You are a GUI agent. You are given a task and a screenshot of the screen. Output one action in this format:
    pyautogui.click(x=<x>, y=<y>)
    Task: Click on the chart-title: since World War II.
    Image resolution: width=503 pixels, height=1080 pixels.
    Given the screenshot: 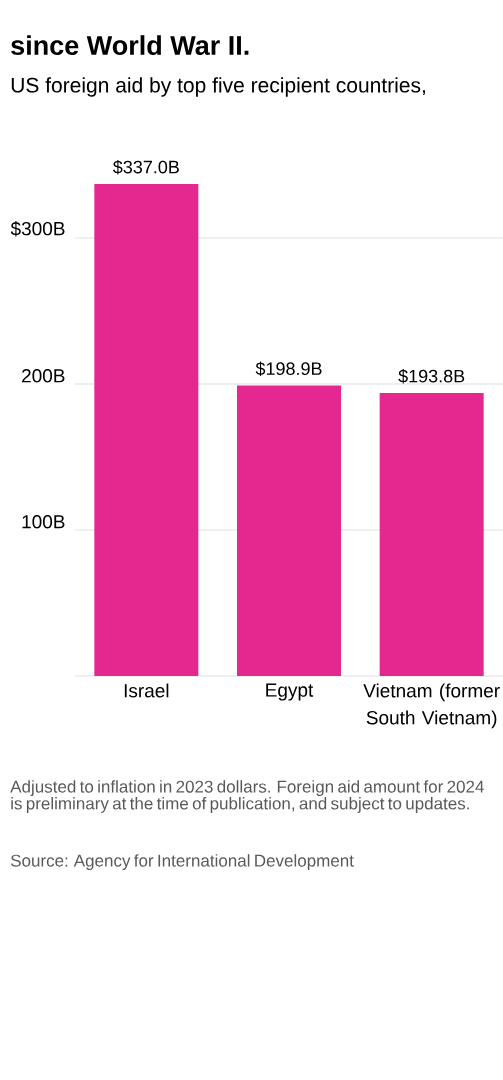 What is the action you would take?
    pyautogui.click(x=130, y=45)
    